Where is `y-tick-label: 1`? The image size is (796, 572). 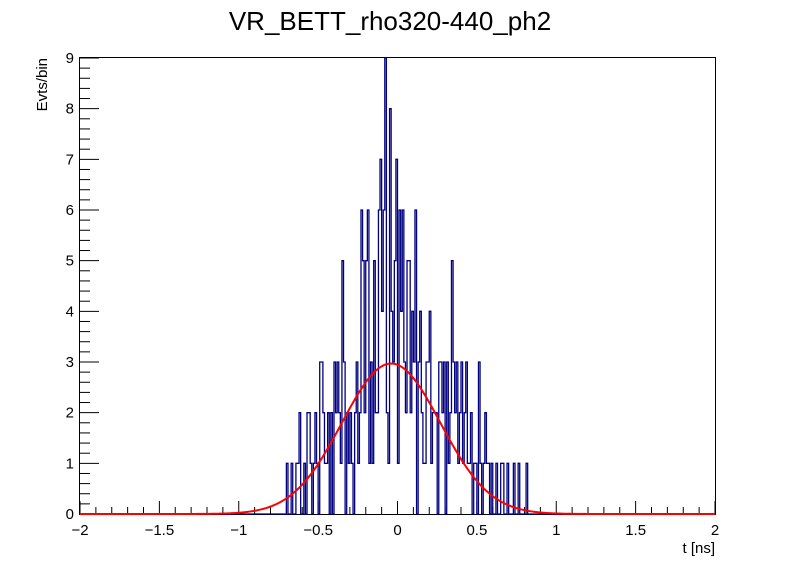 y-tick-label: 1 is located at coordinates (70, 463).